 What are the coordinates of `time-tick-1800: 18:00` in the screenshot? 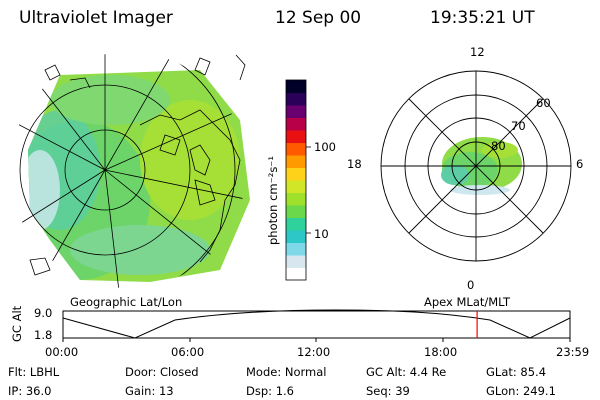 It's located at (441, 352).